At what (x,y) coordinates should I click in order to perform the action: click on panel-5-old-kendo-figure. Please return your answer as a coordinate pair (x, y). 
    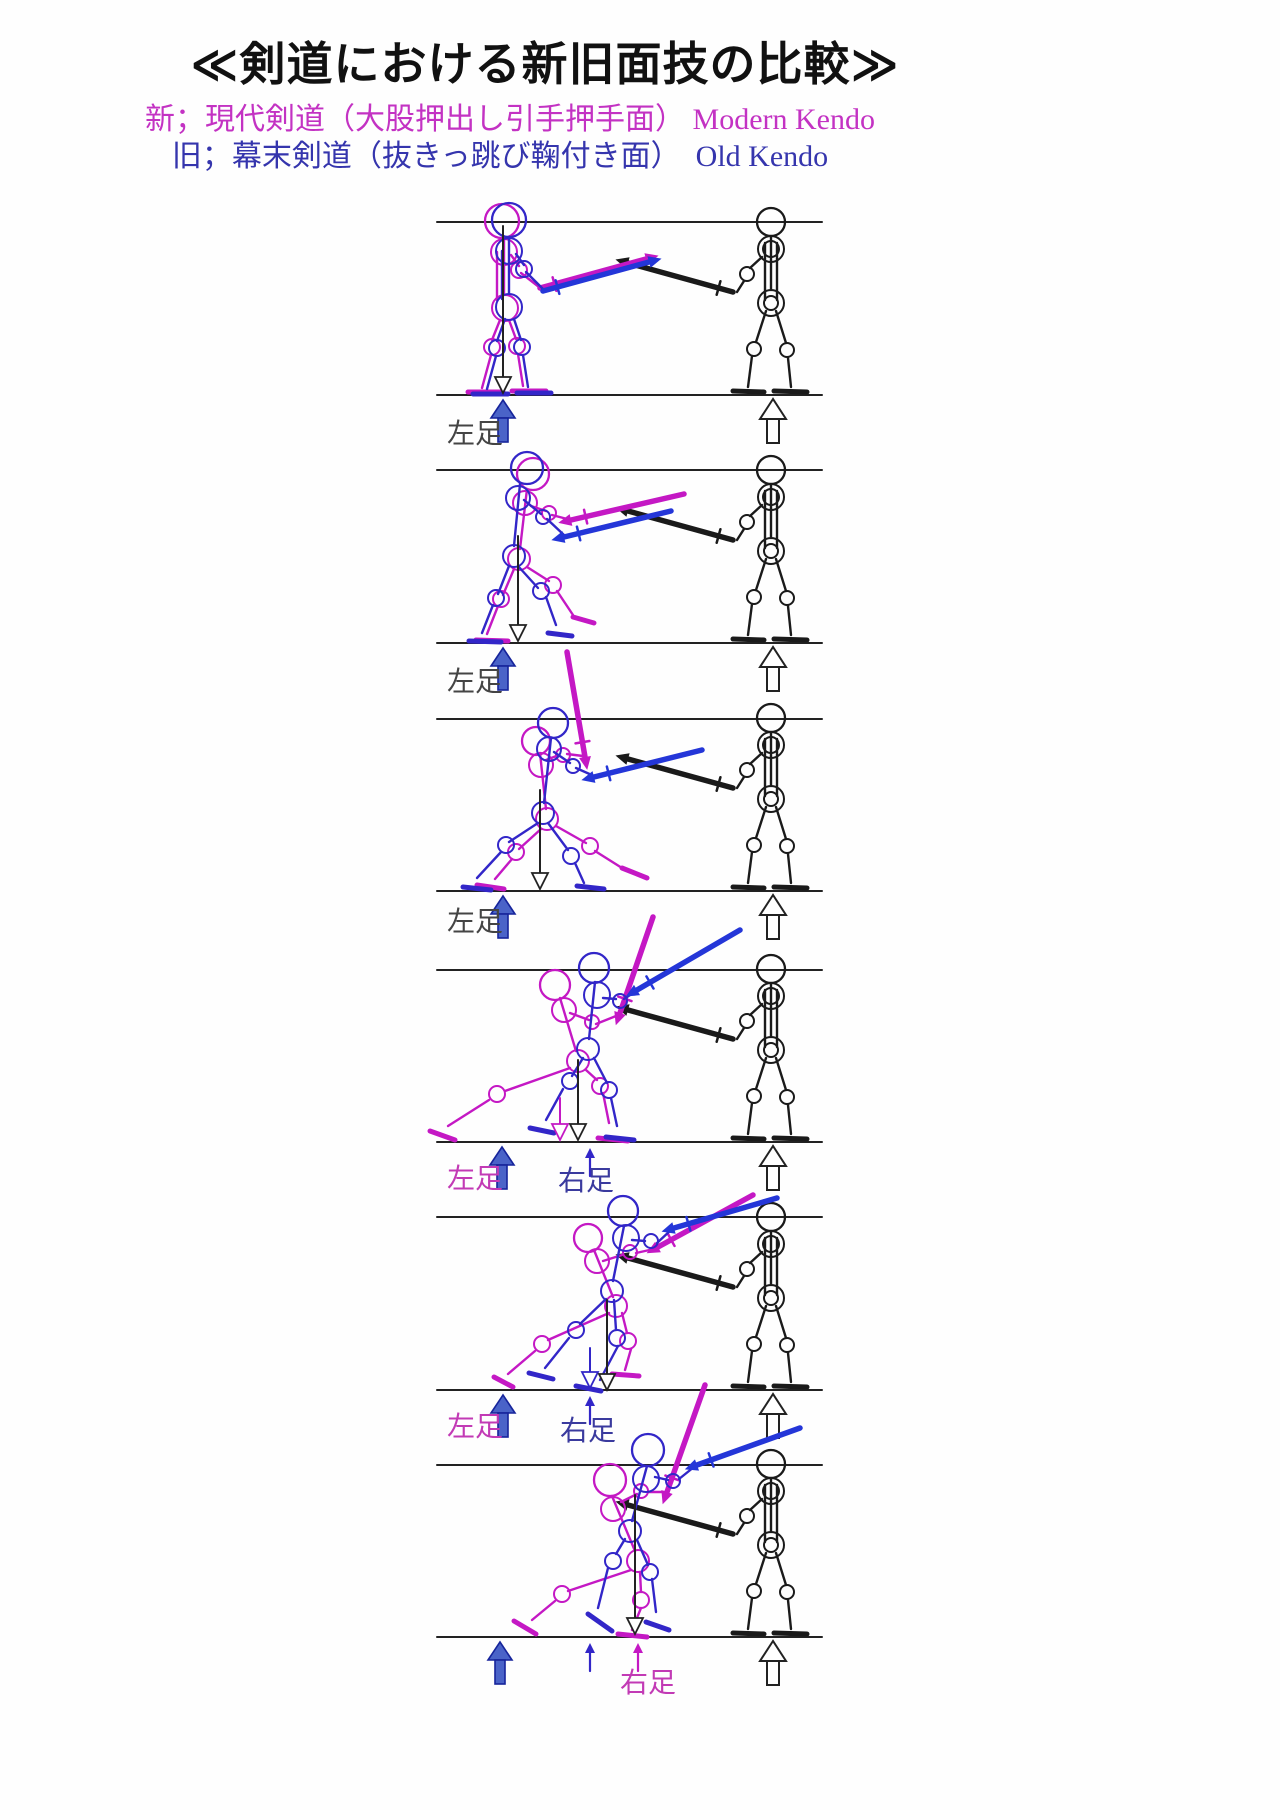
    Looking at the image, I should click on (653, 1294).